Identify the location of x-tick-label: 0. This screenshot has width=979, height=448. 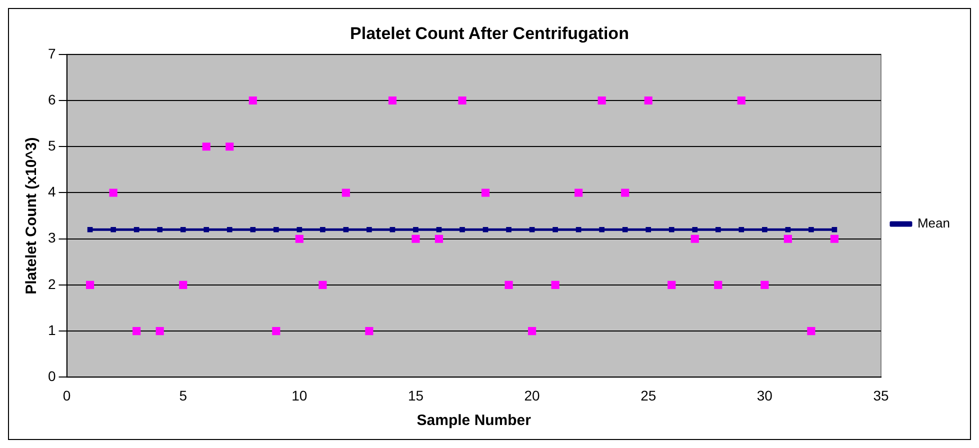
(66, 395).